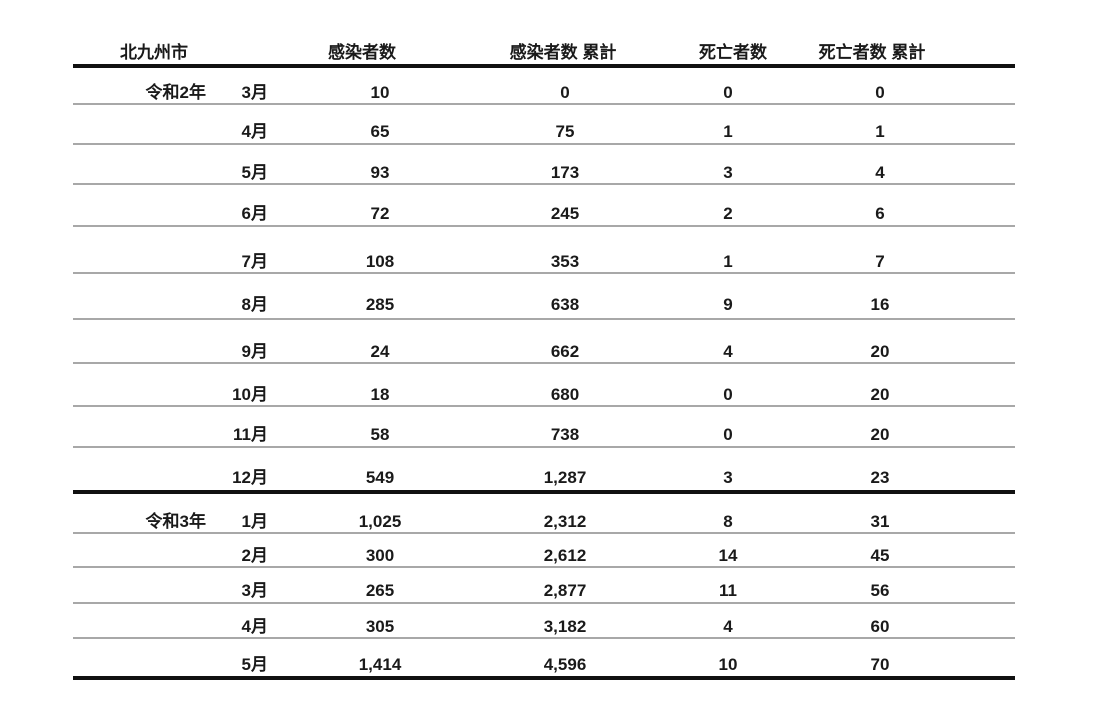 The width and height of the screenshot is (1100, 720). Describe the element at coordinates (565, 131) in the screenshot. I see `cases-total-cell: 75` at that location.